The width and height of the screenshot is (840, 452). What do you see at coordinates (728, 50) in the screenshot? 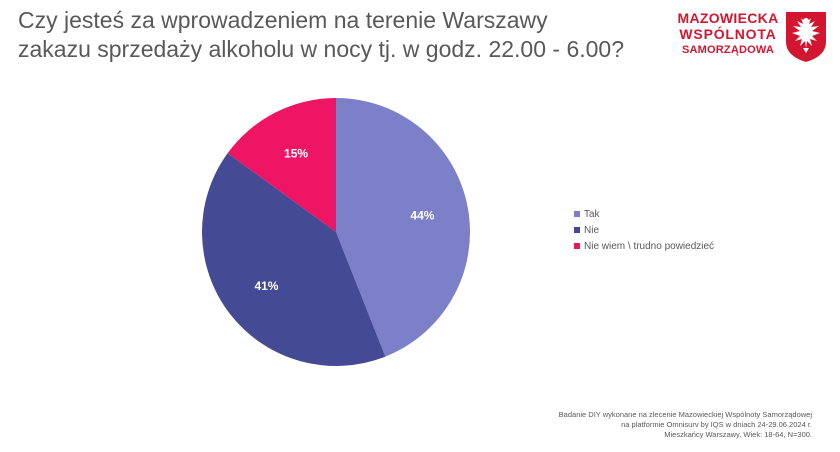
I see `logo-line-3: SAMORZĄDOWA` at bounding box center [728, 50].